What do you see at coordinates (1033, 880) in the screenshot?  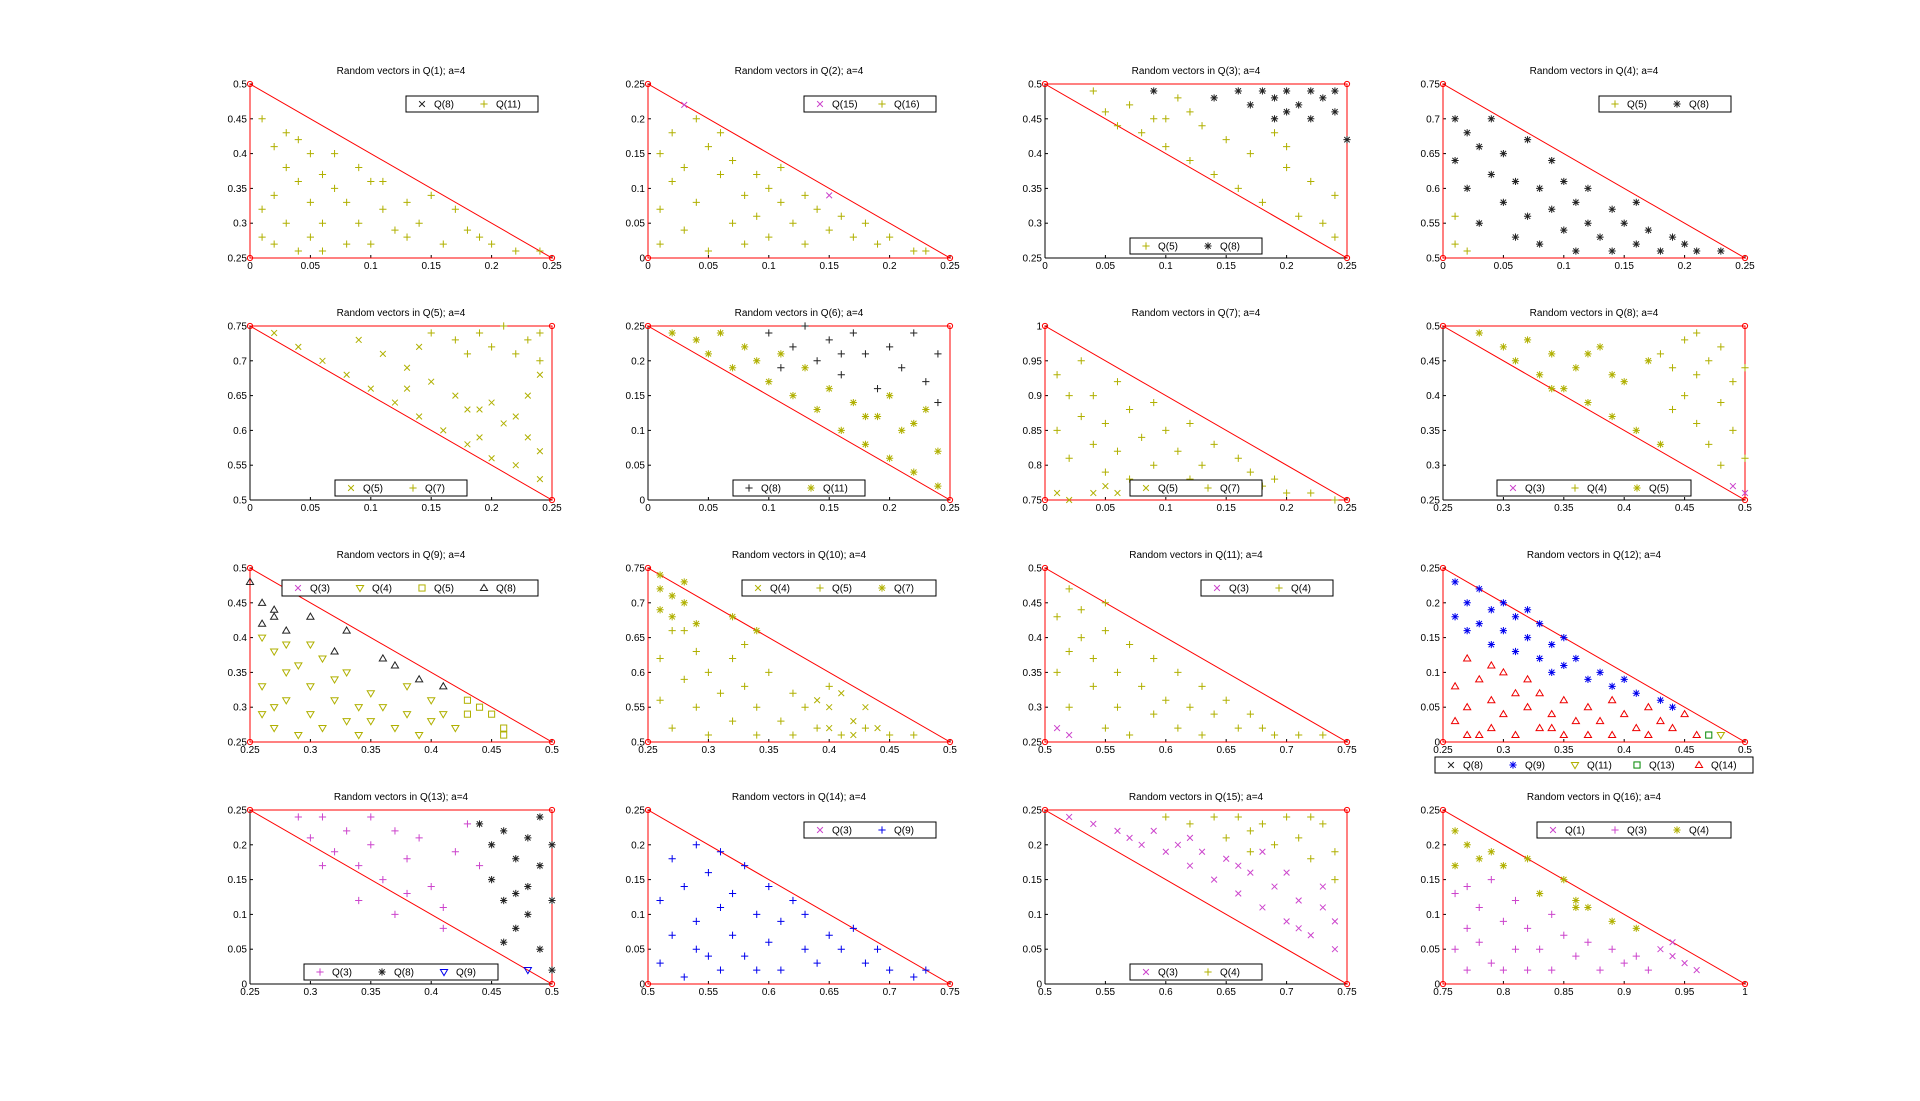 I see `y-tick-label: 0.15` at bounding box center [1033, 880].